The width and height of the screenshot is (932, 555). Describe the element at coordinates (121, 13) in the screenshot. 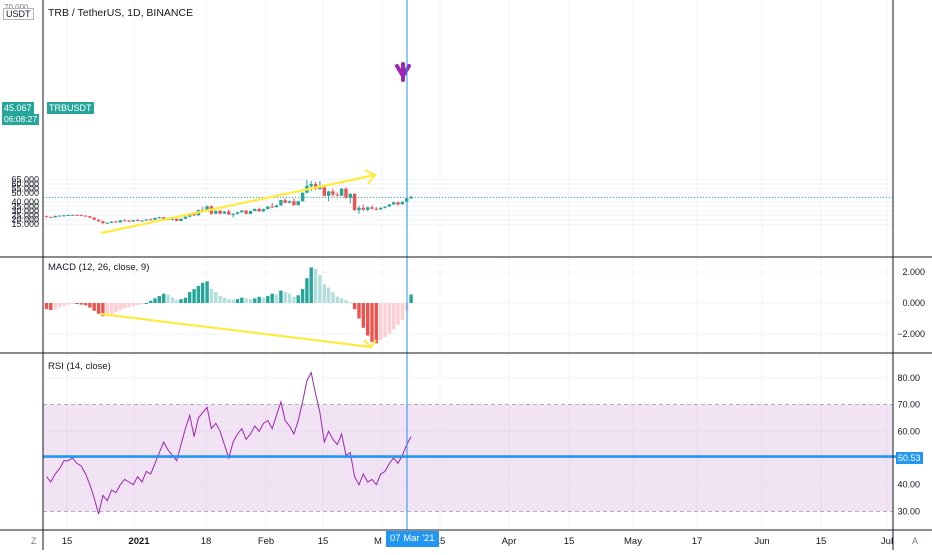

I see `chart-title: TRB / TetherUS, 1D, BINANCE` at that location.